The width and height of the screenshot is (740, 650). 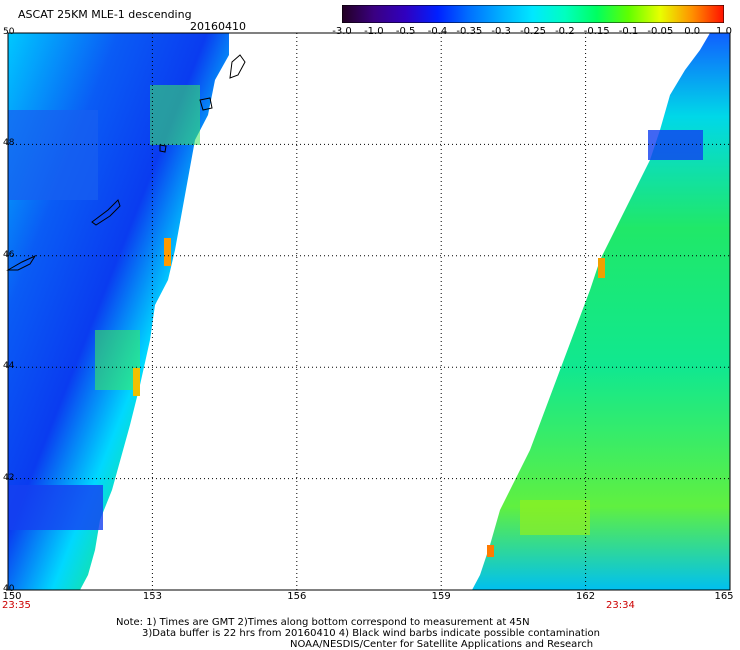 I want to click on left-swath-blue-patch-low, so click(x=55, y=507).